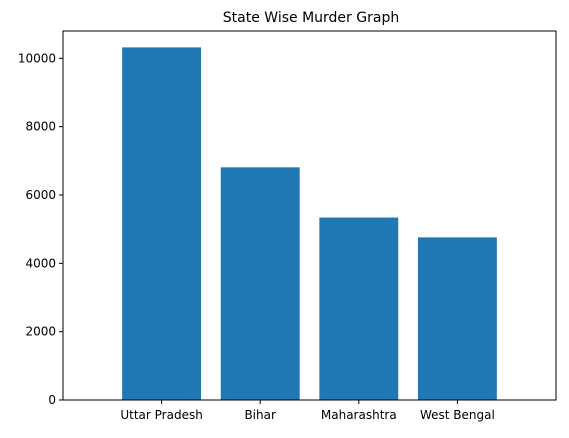 The image size is (569, 438). I want to click on y-tick-label: 10000, so click(37, 58).